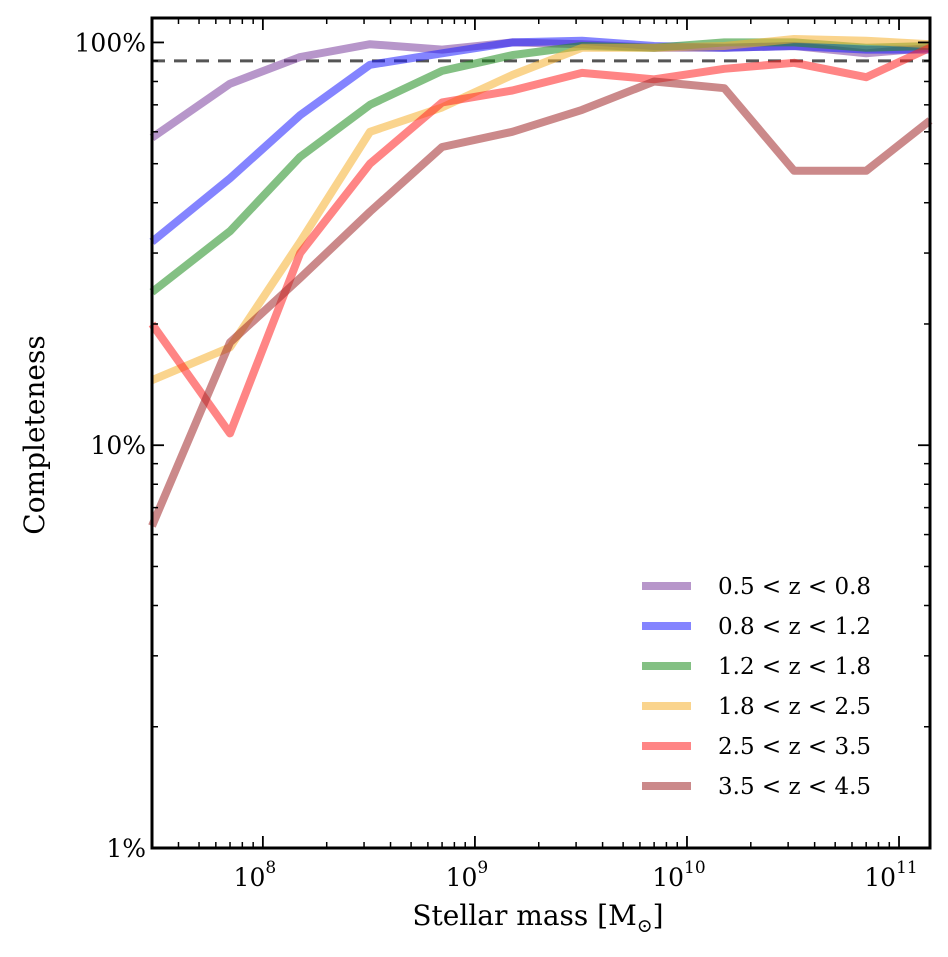 The width and height of the screenshot is (948, 957). What do you see at coordinates (794, 667) in the screenshot?
I see `legend-label-3: 1.2 < z < 1.8` at bounding box center [794, 667].